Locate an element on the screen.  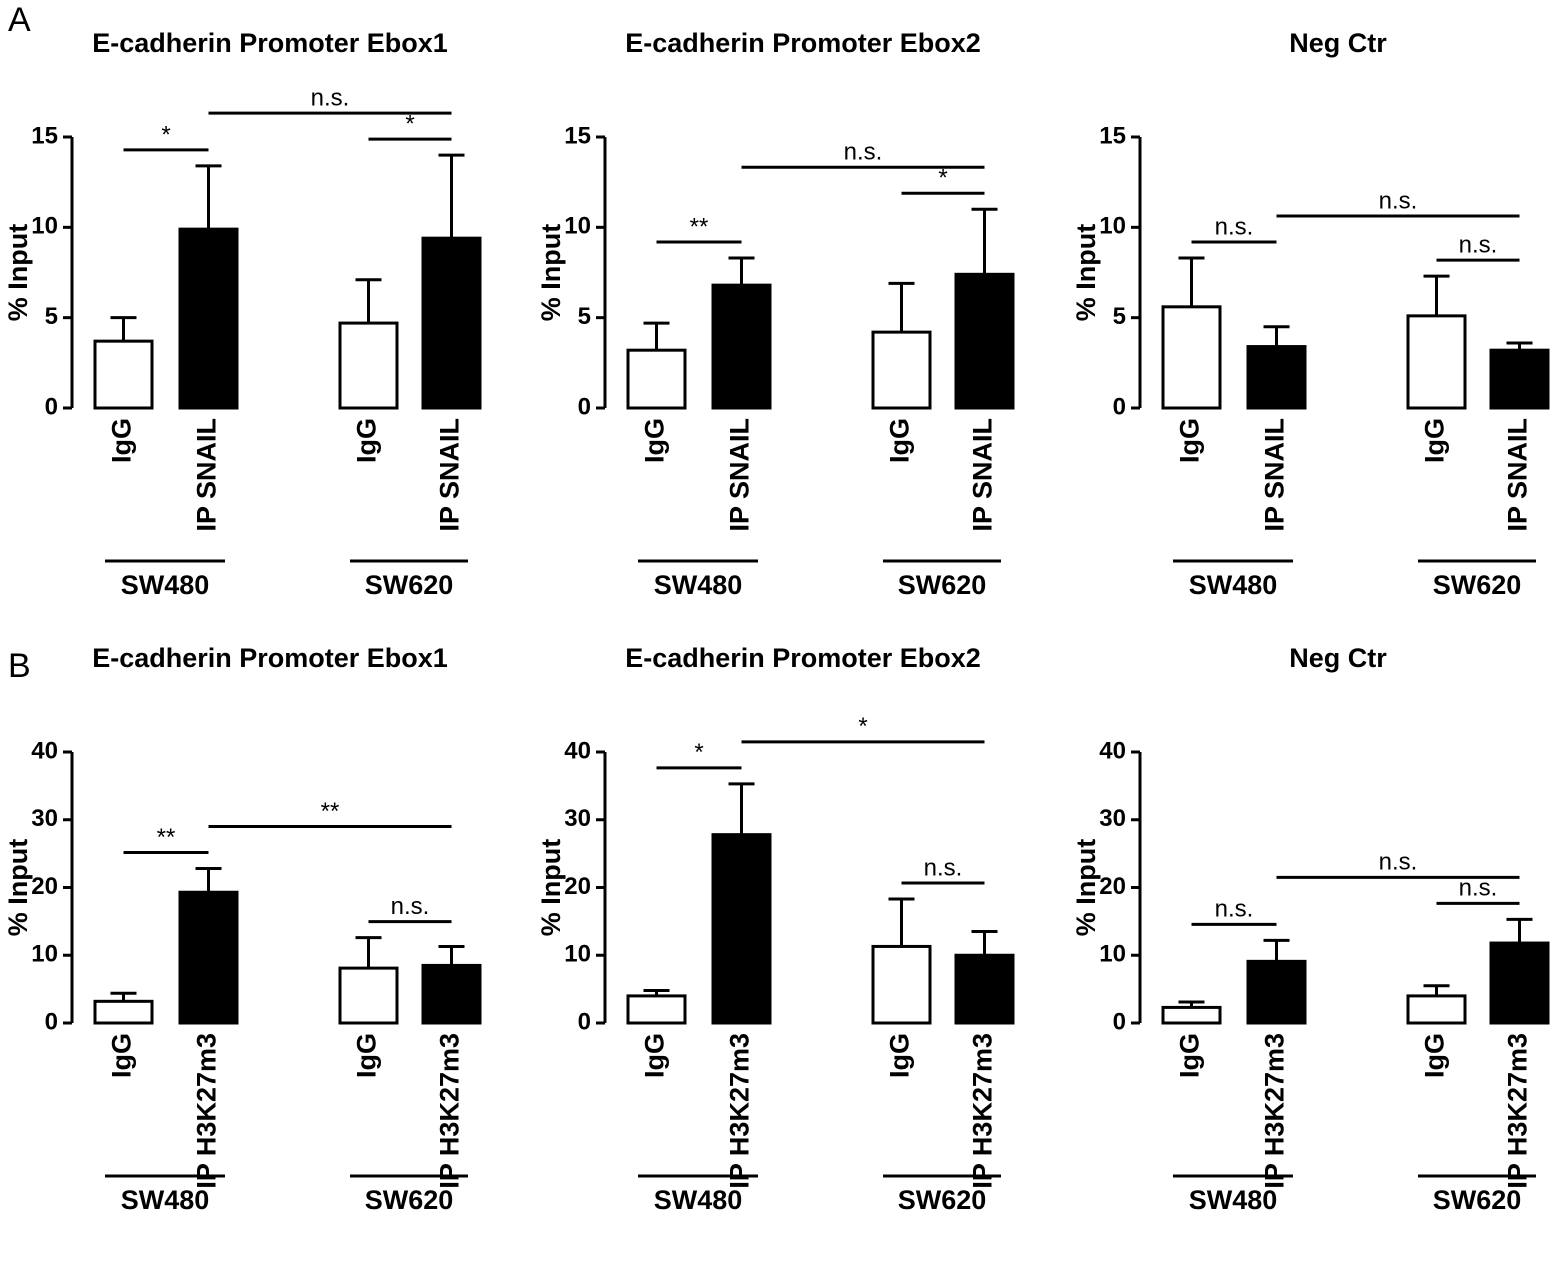
panel-label: B is located at coordinates (19, 666).